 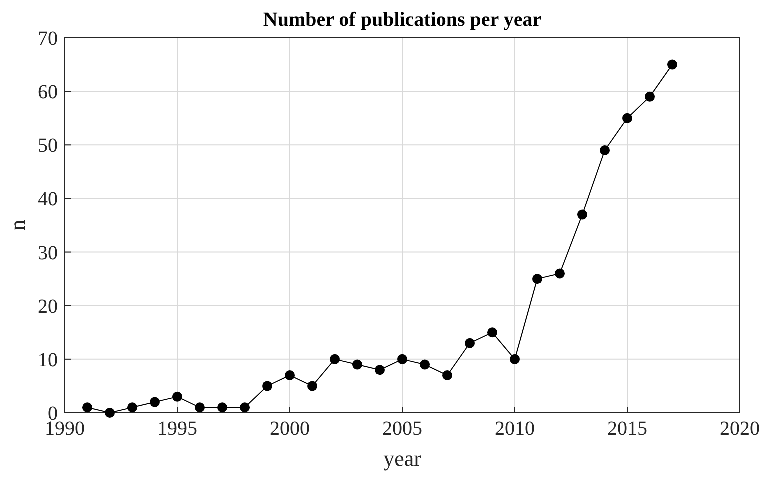 I want to click on x-tick-label: 1995, so click(x=178, y=429).